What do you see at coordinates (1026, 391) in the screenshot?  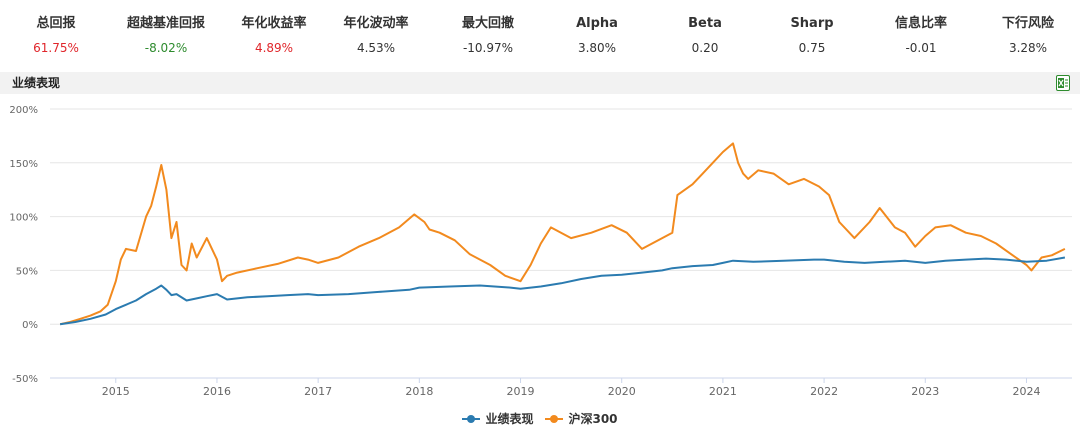 I see `x-tick-label: 2024` at bounding box center [1026, 391].